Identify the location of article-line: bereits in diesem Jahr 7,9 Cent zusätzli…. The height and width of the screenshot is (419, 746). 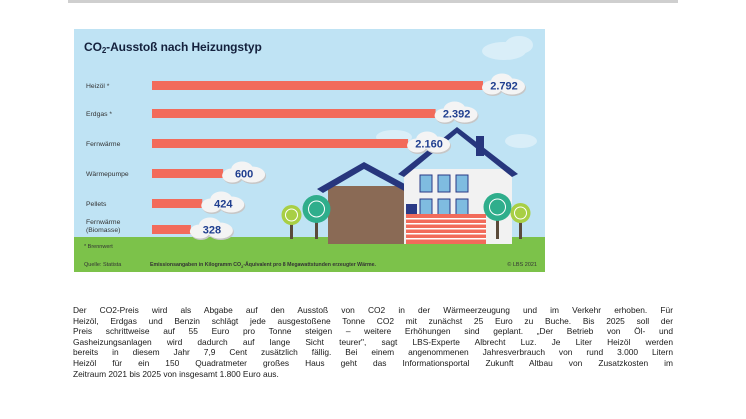
(373, 352).